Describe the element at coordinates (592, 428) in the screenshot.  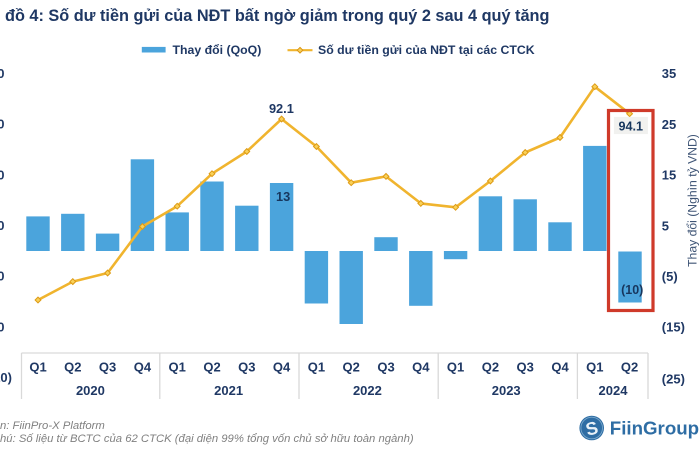
I see `svg-text: S` at that location.